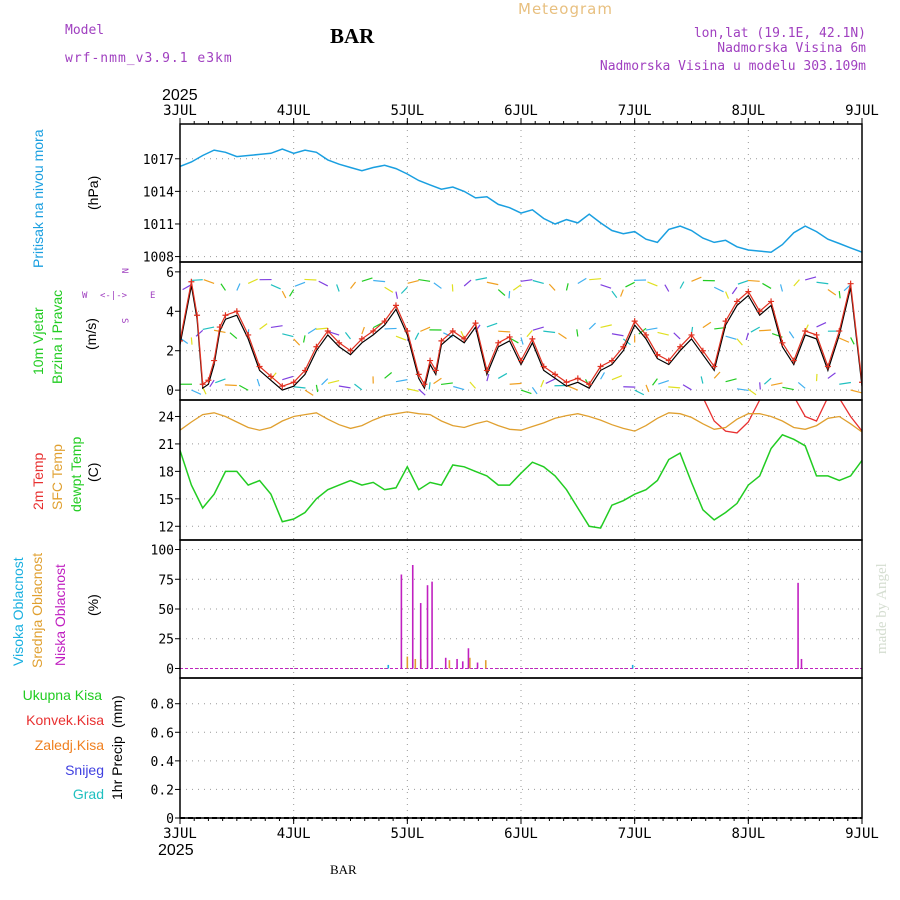  Describe the element at coordinates (166, 472) in the screenshot. I see `y-tick-label: 18` at that location.